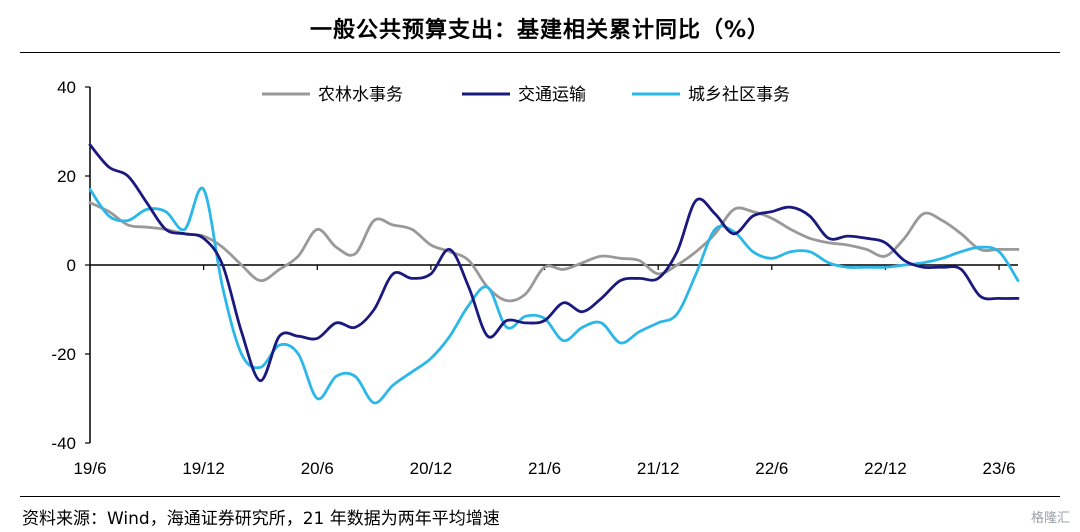 This screenshot has width=1080, height=532. What do you see at coordinates (771, 468) in the screenshot?
I see `x-tick-label: 22/6` at bounding box center [771, 468].